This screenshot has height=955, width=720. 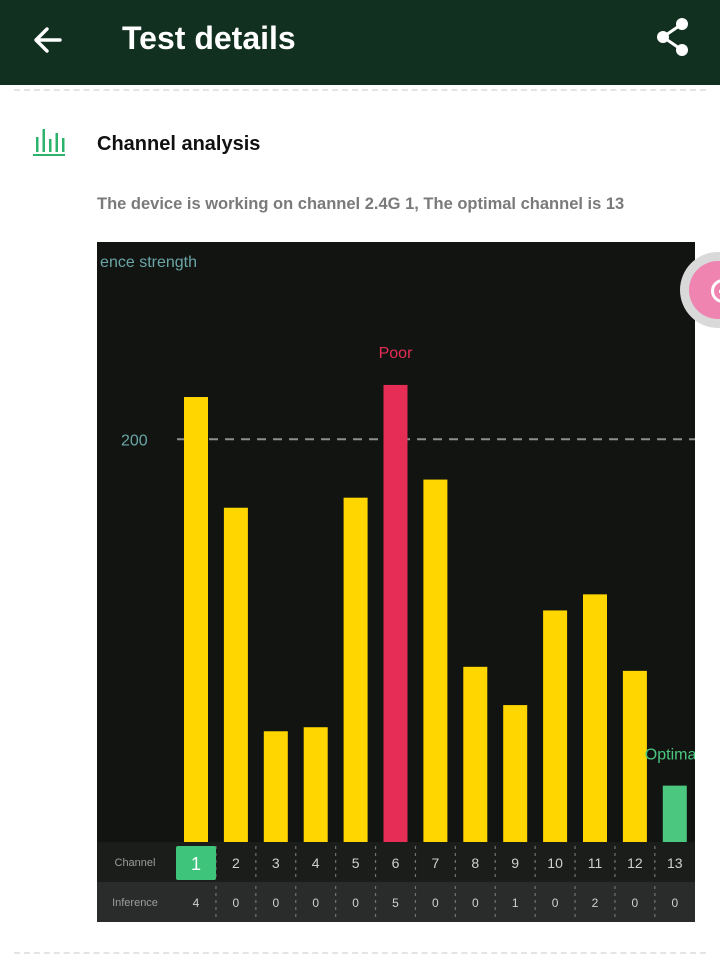 What do you see at coordinates (436, 863) in the screenshot?
I see `channel-tick-label: 7` at bounding box center [436, 863].